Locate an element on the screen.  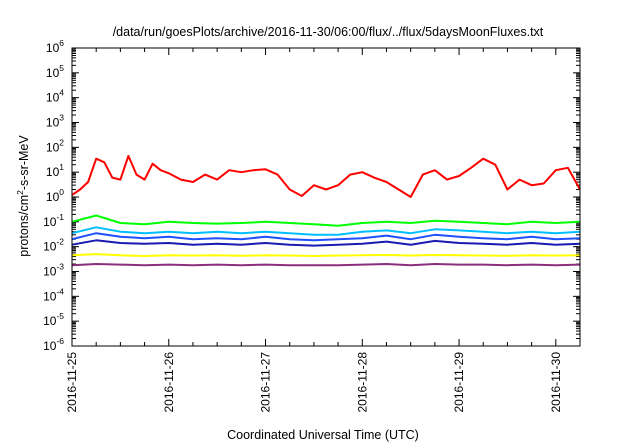
x-tick-label: 2016-11-30 is located at coordinates (556, 382).